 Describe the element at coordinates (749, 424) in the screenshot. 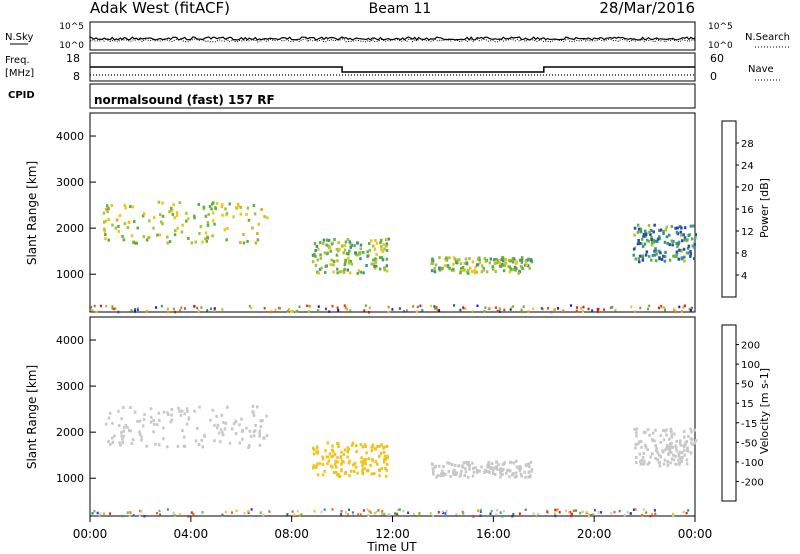

I see `colorbar-tick-label: -15` at that location.